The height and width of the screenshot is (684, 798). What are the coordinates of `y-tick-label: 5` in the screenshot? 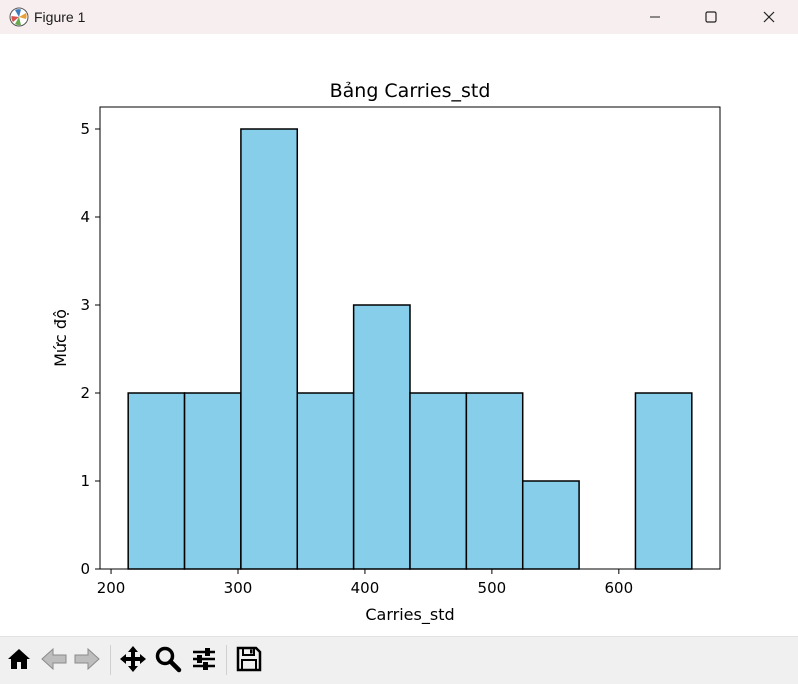 It's located at (85, 129).